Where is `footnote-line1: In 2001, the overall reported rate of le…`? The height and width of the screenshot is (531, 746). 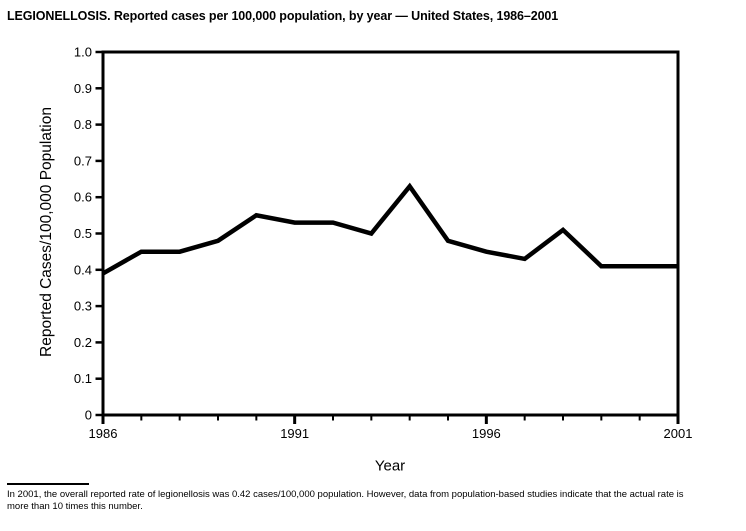
footnote-line1: In 2001, the overall reported rate of le… is located at coordinates (345, 494).